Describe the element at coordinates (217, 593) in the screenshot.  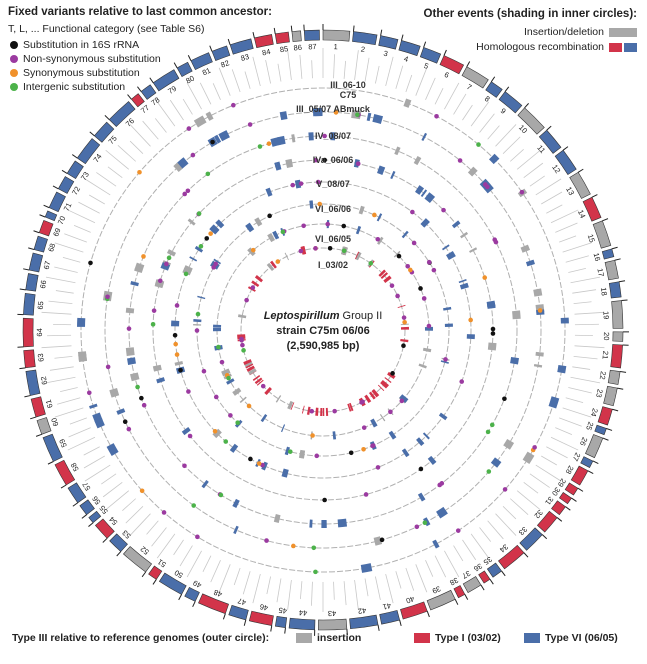
I see `contig-number: 48` at that location.